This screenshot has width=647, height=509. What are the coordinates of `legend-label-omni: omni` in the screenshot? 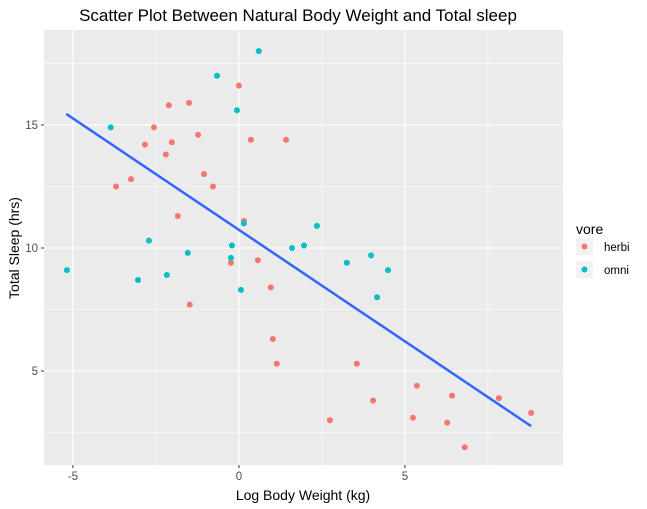 It's located at (616, 271).